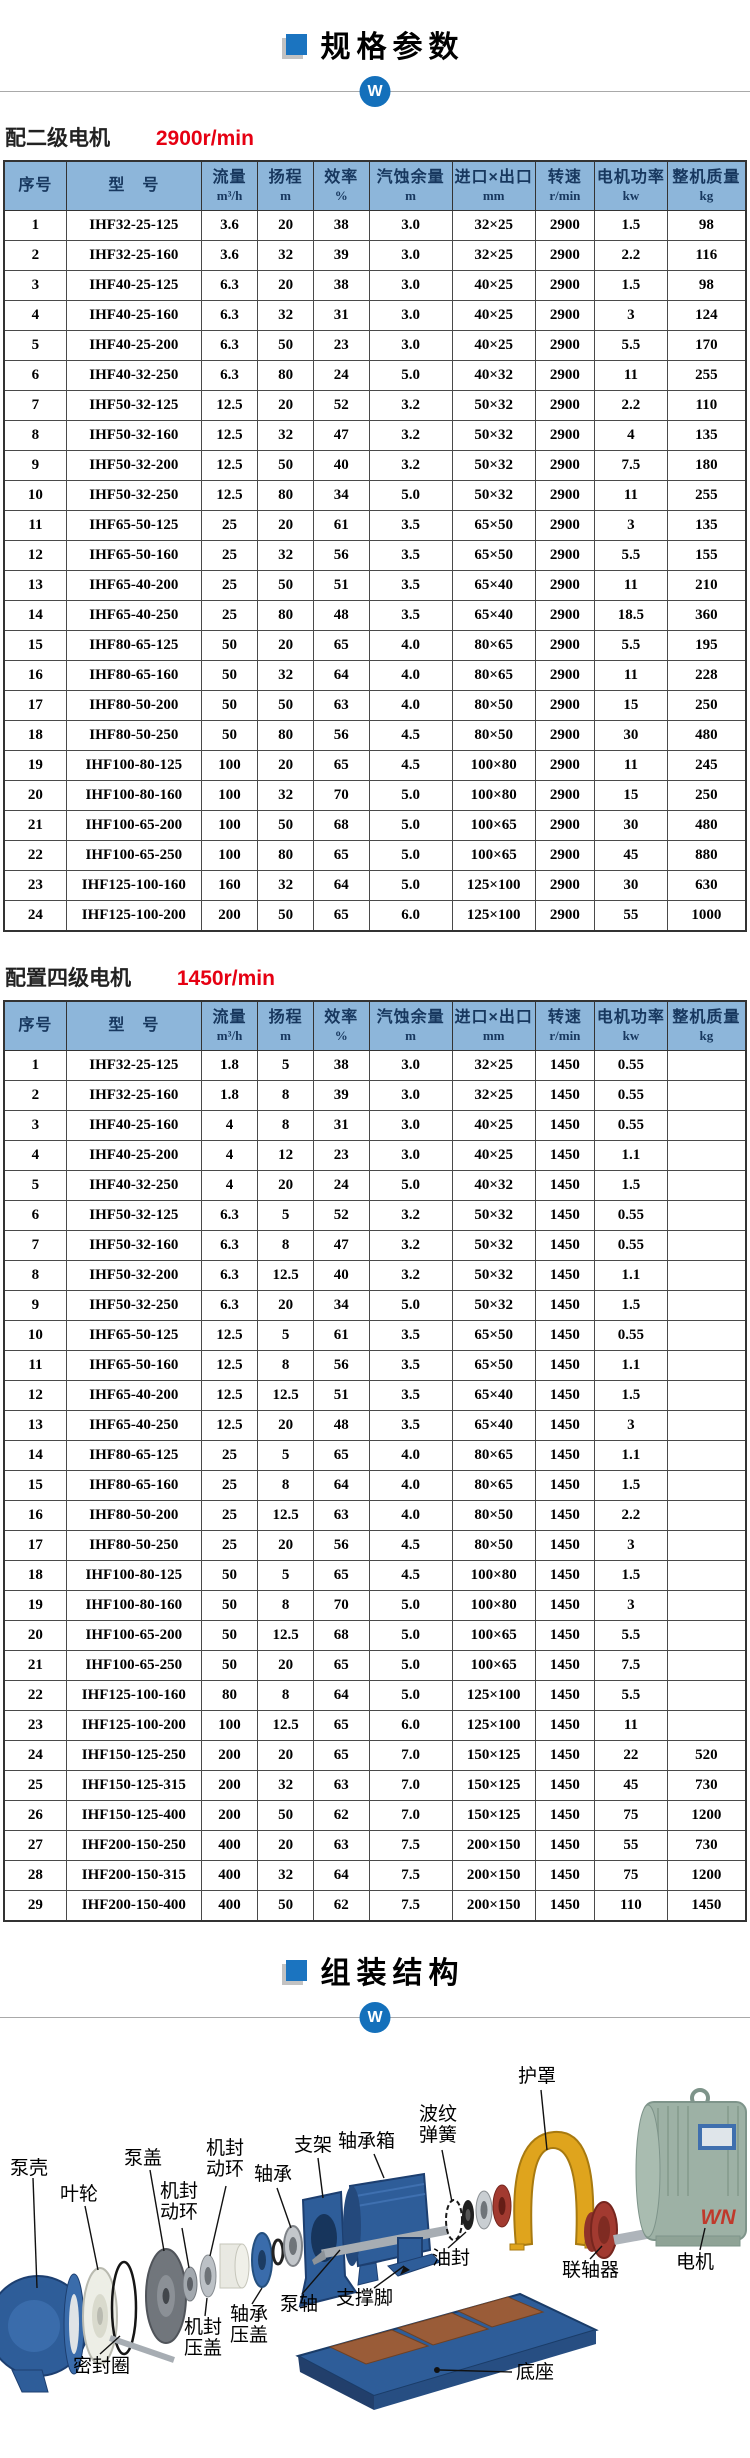 The image size is (750, 2458). Describe the element at coordinates (631, 555) in the screenshot. I see `col-power: 5.5` at that location.